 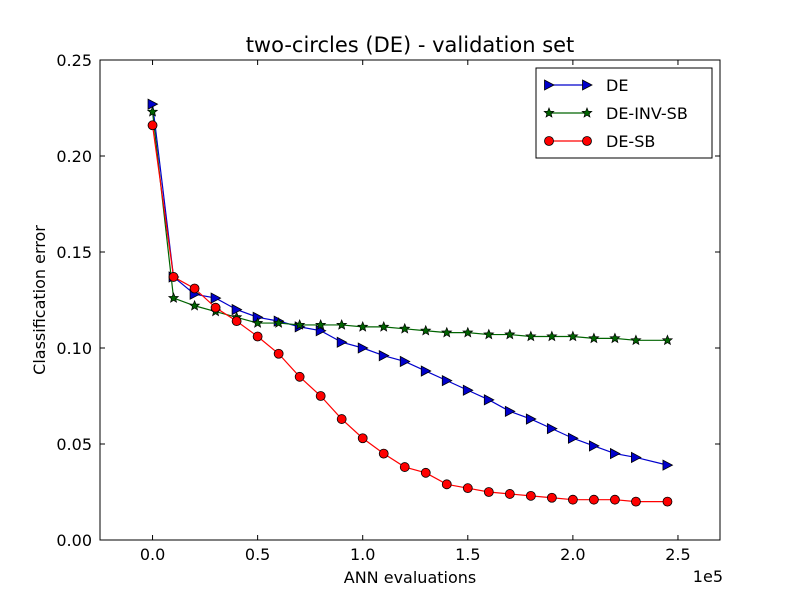 I want to click on x-tick-label: 1.5, so click(x=467, y=554).